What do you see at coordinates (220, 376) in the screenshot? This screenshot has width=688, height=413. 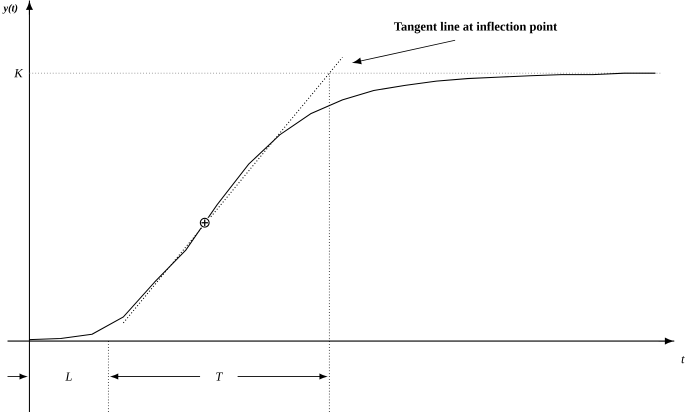 I see `text: T` at bounding box center [220, 376].